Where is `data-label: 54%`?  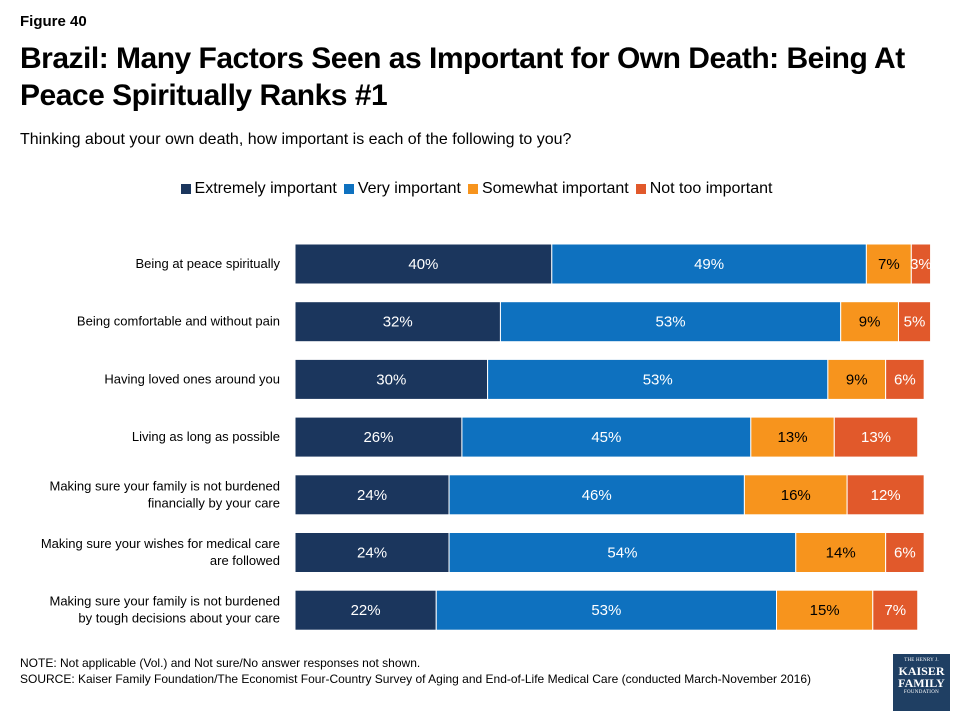 data-label: 54% is located at coordinates (622, 553).